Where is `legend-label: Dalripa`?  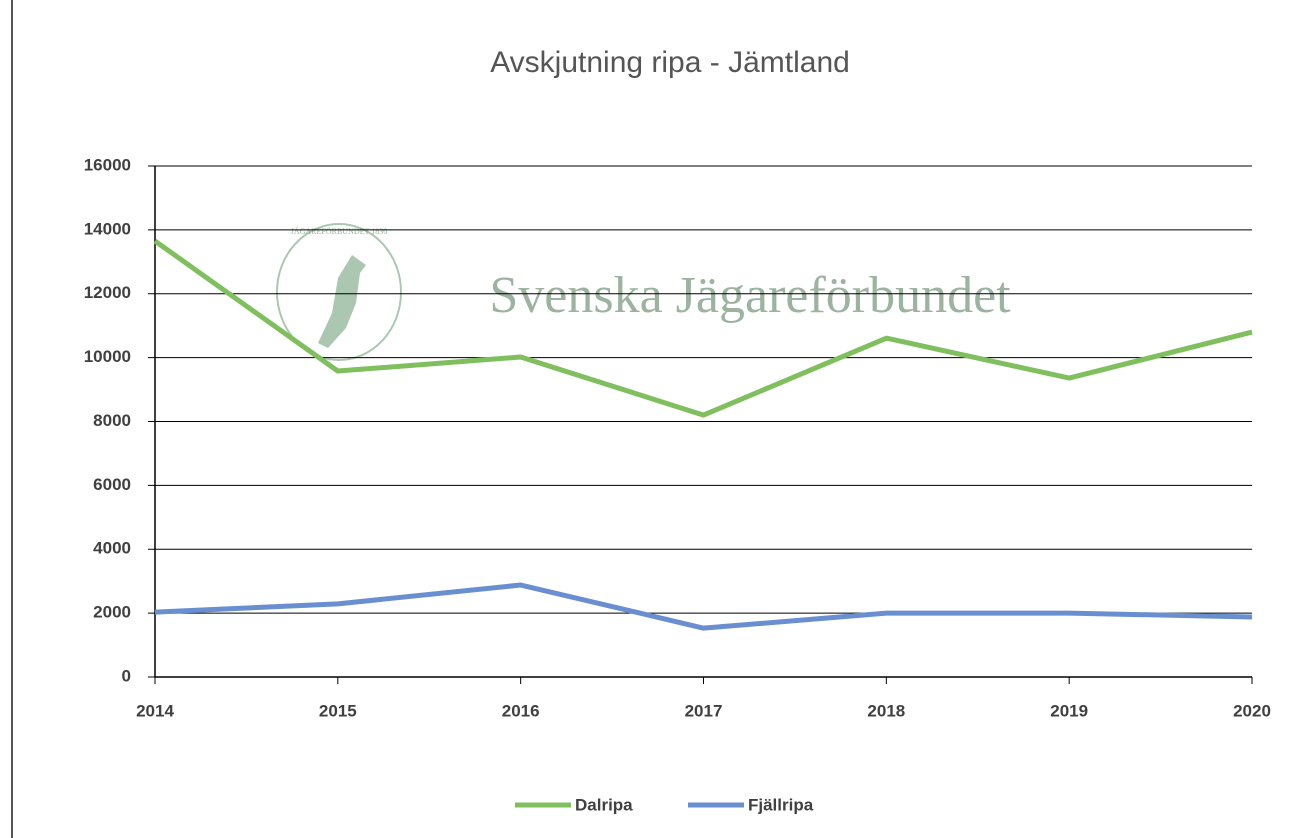 legend-label: Dalripa is located at coordinates (604, 804).